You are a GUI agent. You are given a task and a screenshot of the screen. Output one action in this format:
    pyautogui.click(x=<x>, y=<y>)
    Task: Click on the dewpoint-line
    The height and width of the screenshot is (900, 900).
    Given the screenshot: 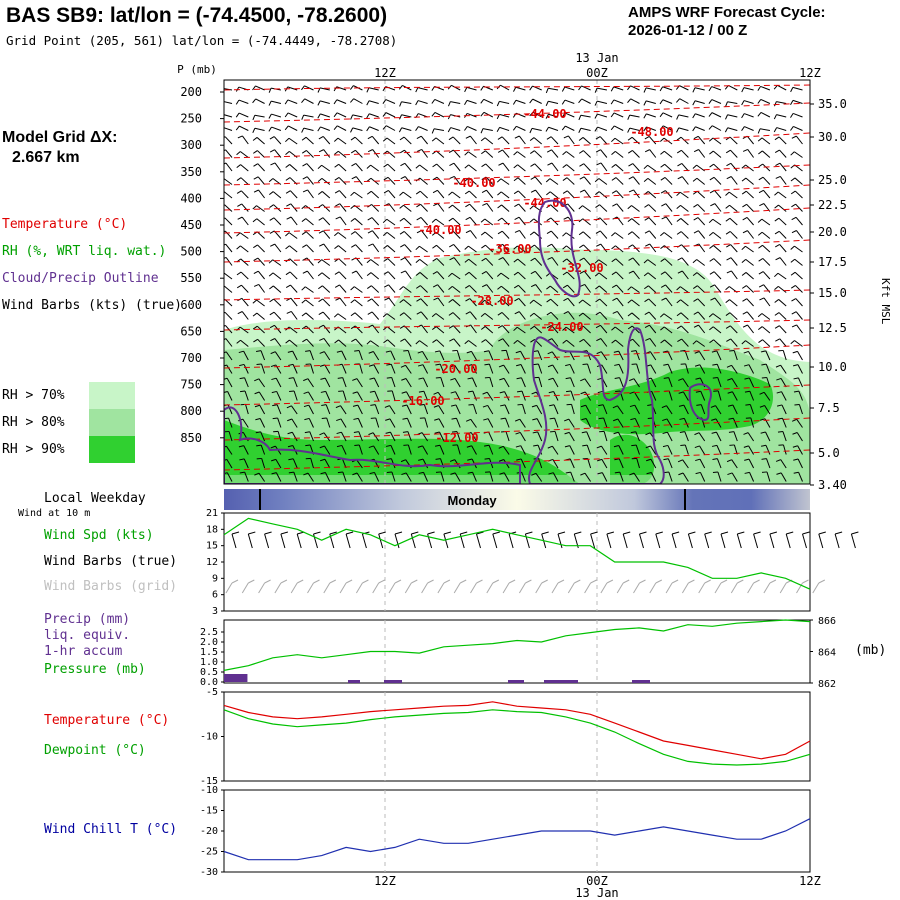 What is the action you would take?
    pyautogui.click(x=517, y=737)
    